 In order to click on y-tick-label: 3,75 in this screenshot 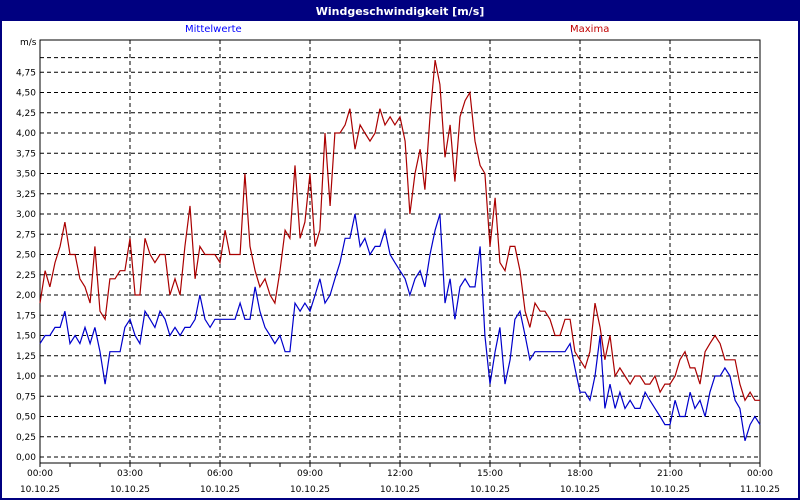, I will do `click(26, 154)`.